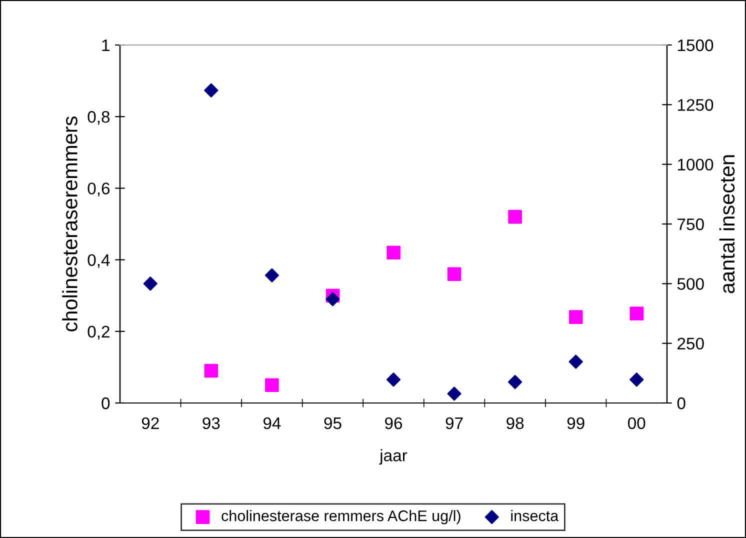  Describe the element at coordinates (637, 423) in the screenshot. I see `x-tick-label: 00` at that location.